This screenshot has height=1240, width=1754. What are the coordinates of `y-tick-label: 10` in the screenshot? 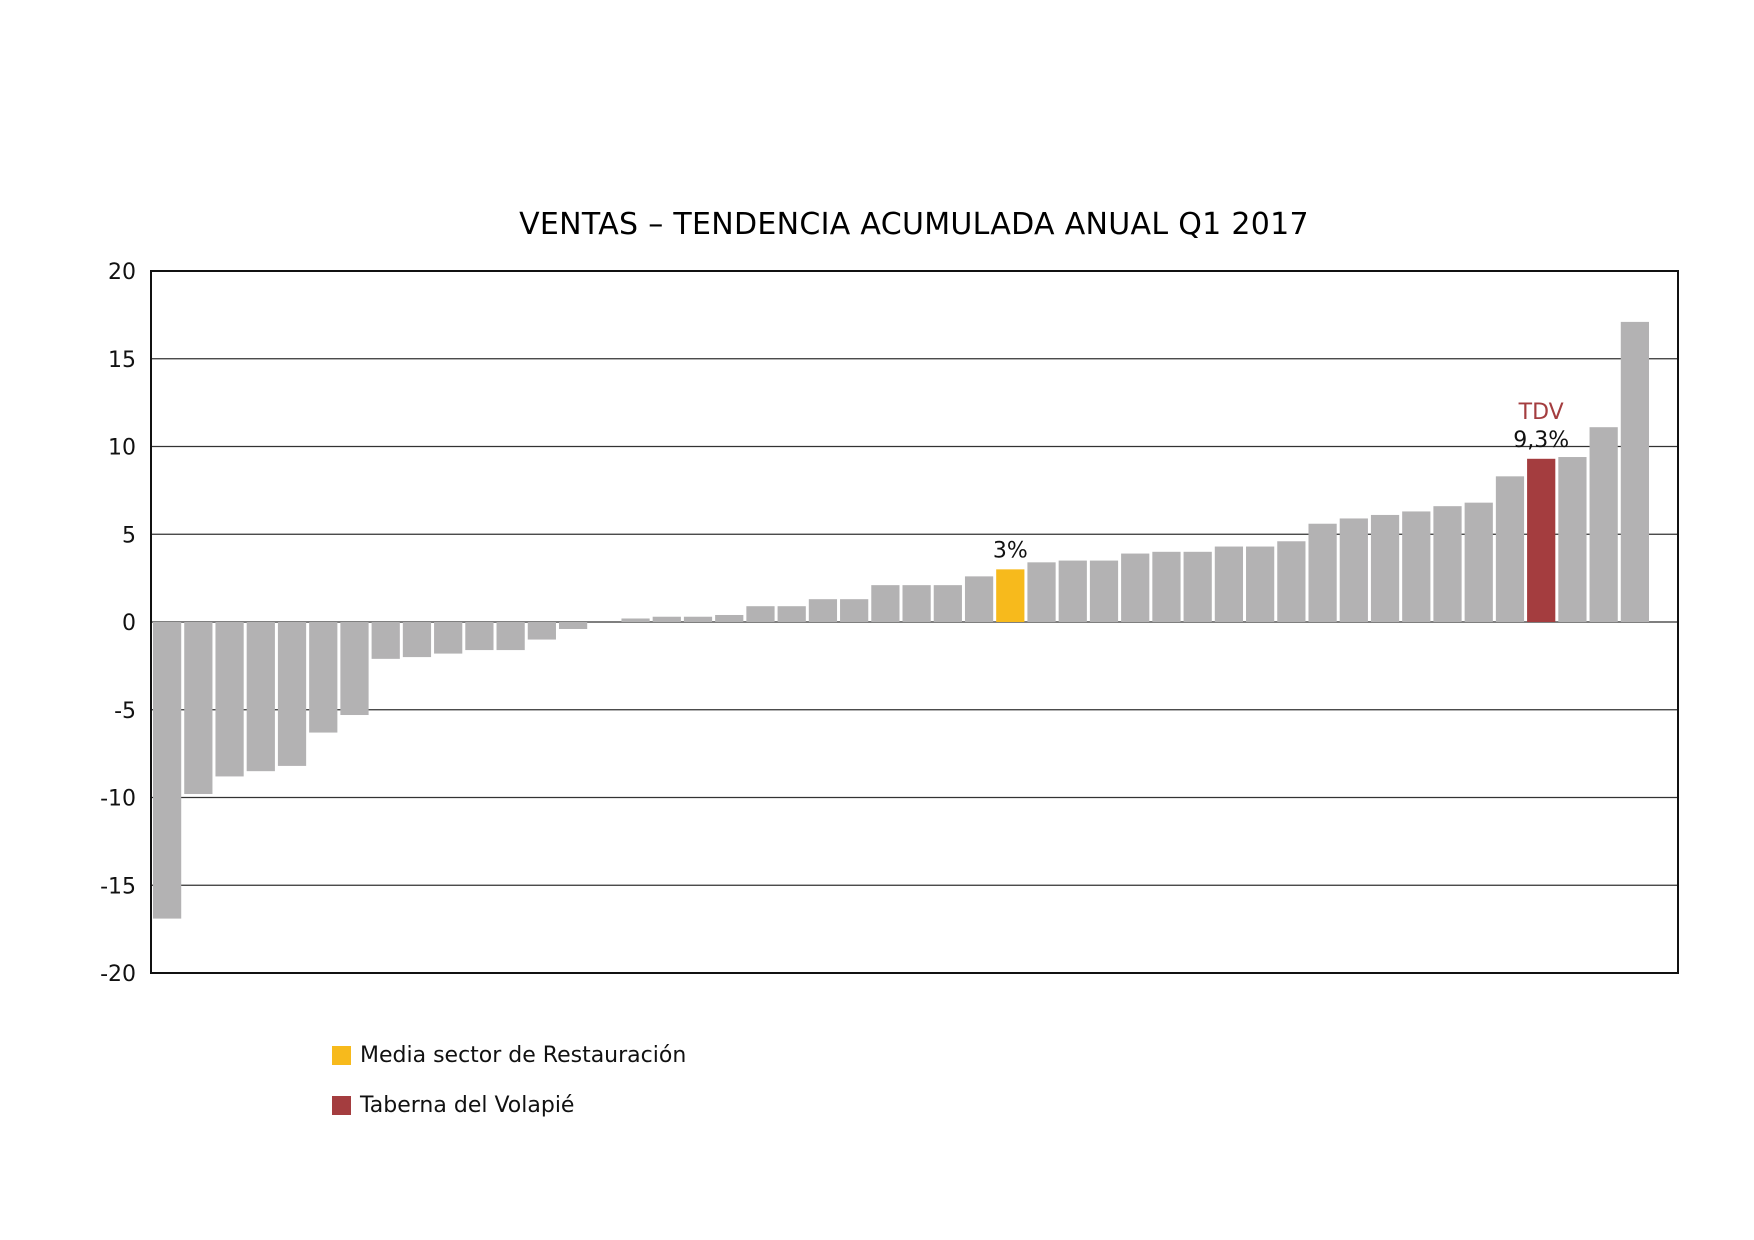 It's located at (122, 448).